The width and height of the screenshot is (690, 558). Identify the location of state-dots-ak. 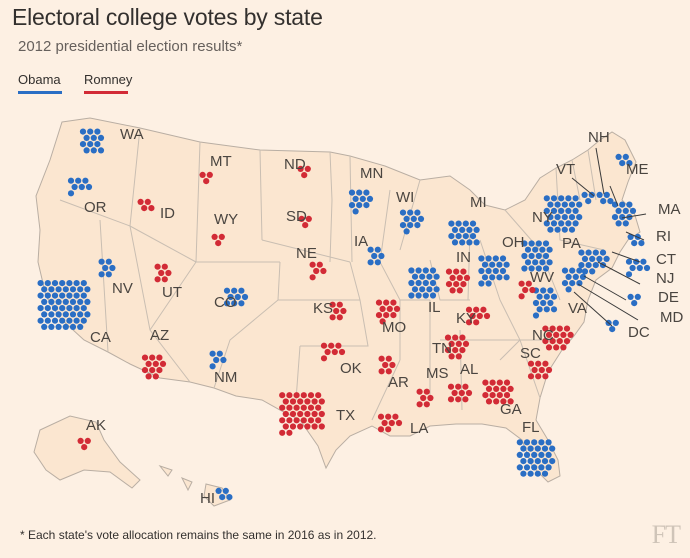
(84, 444).